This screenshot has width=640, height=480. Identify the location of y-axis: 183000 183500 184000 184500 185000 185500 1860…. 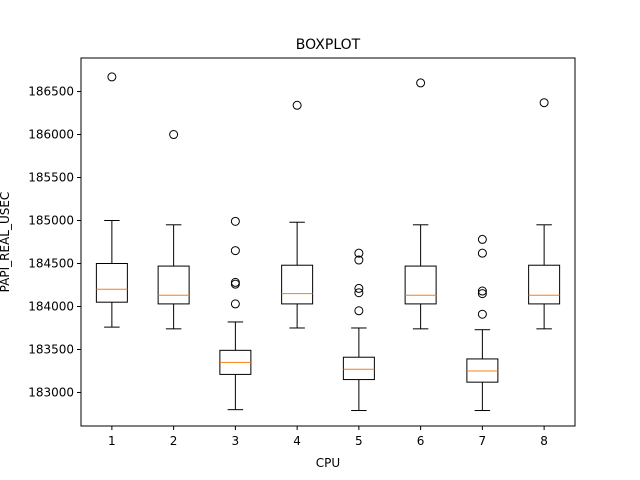
(54, 242).